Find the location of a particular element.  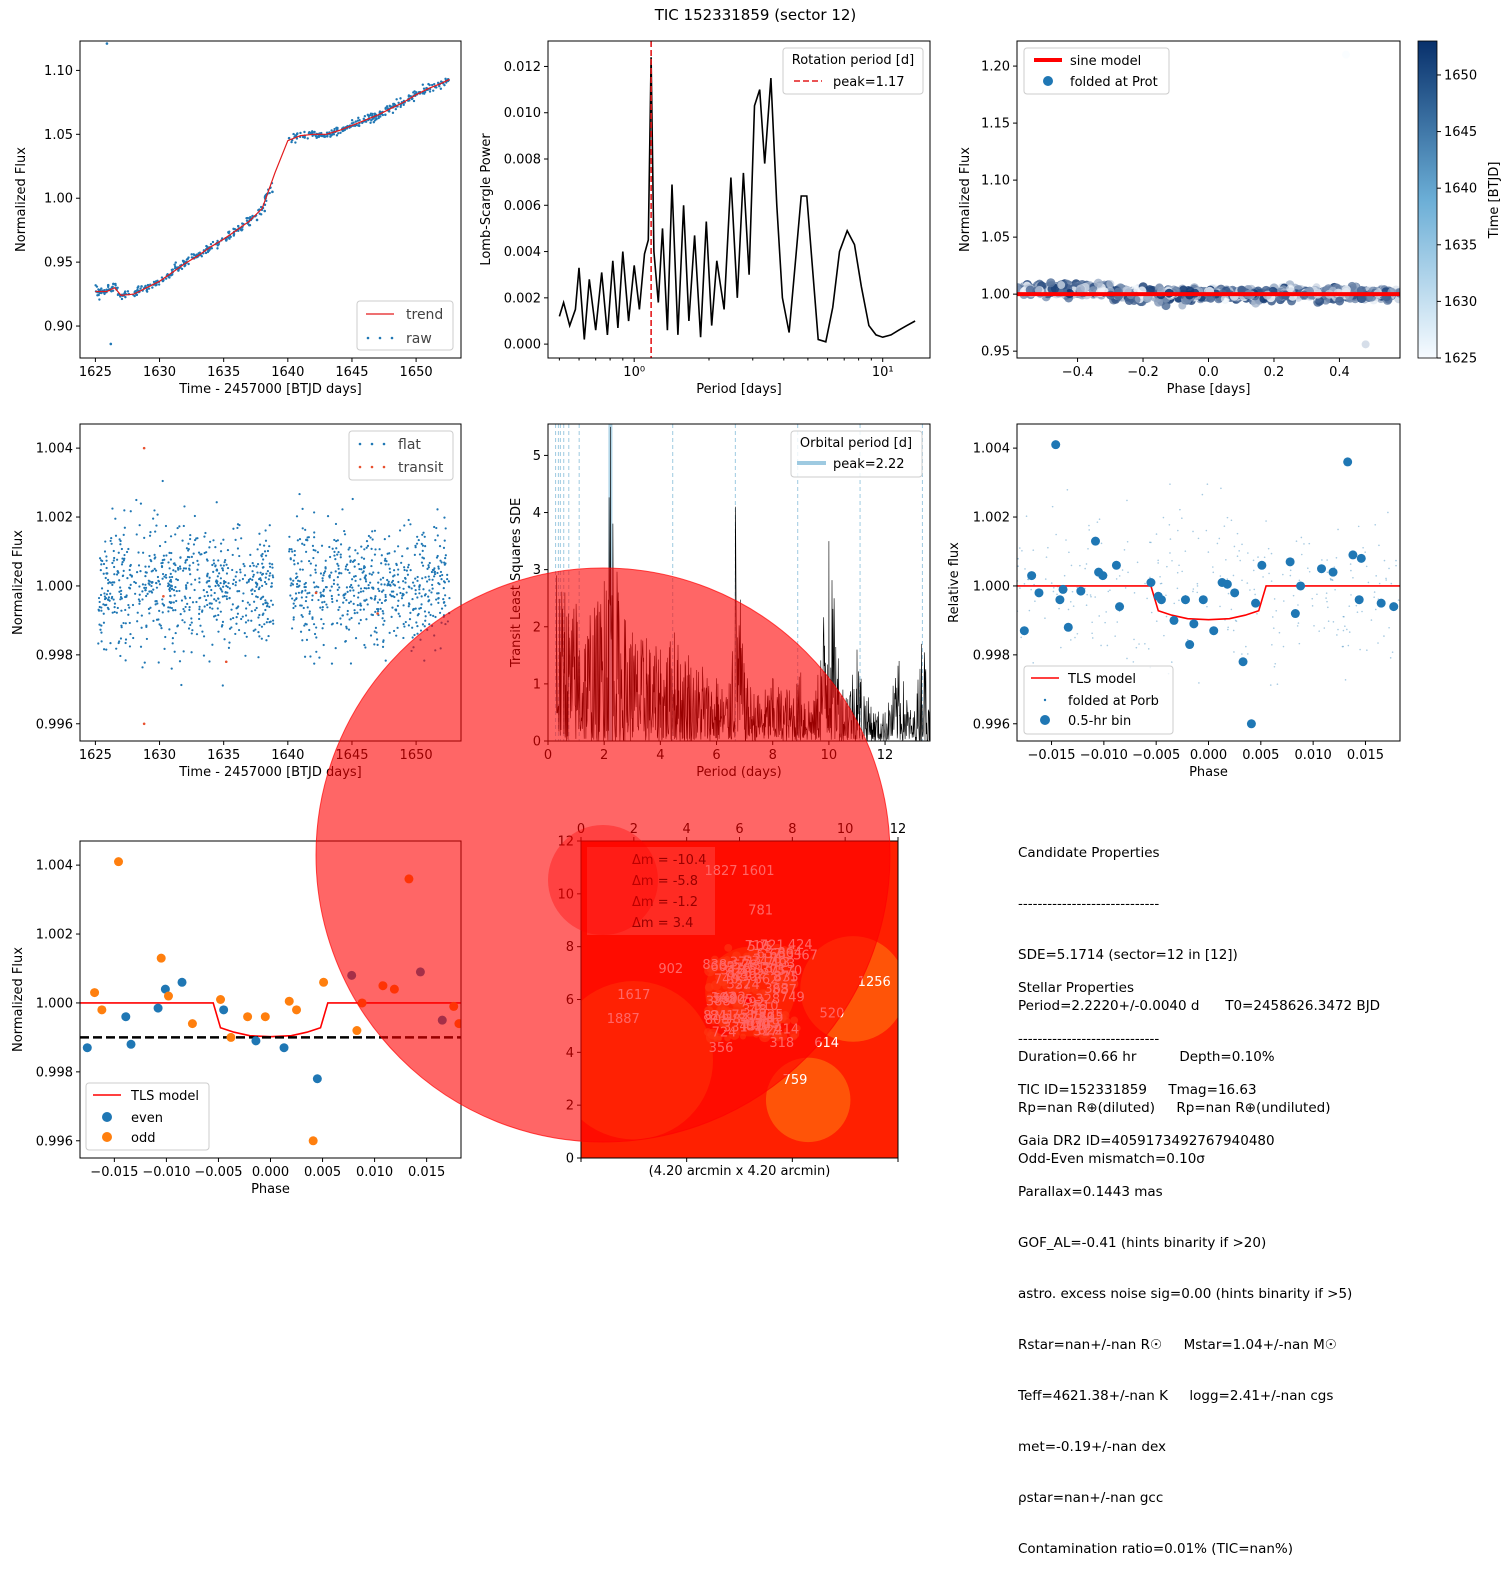

odd-point is located at coordinates (221, 999).